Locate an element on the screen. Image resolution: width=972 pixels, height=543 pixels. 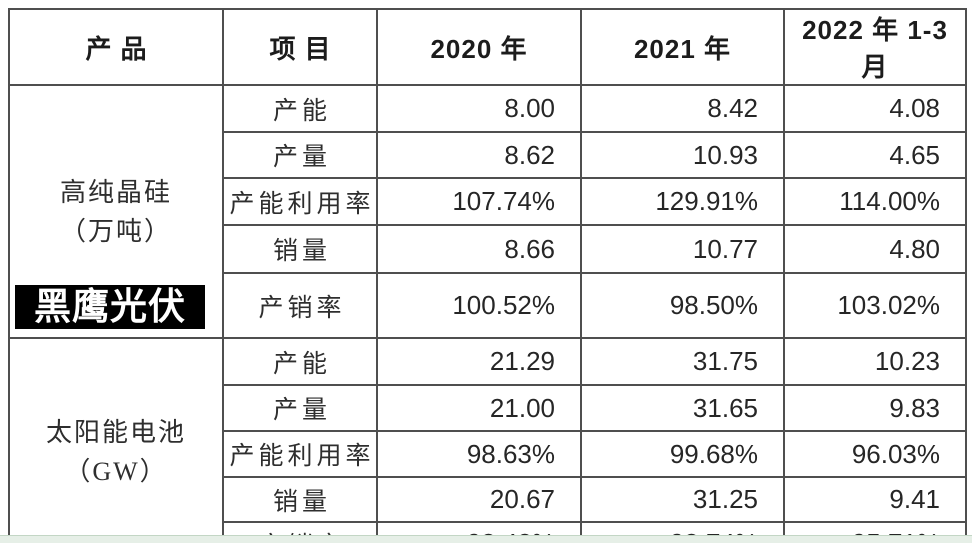
product-name: 太阳能电池 （GW） is located at coordinates (116, 452).